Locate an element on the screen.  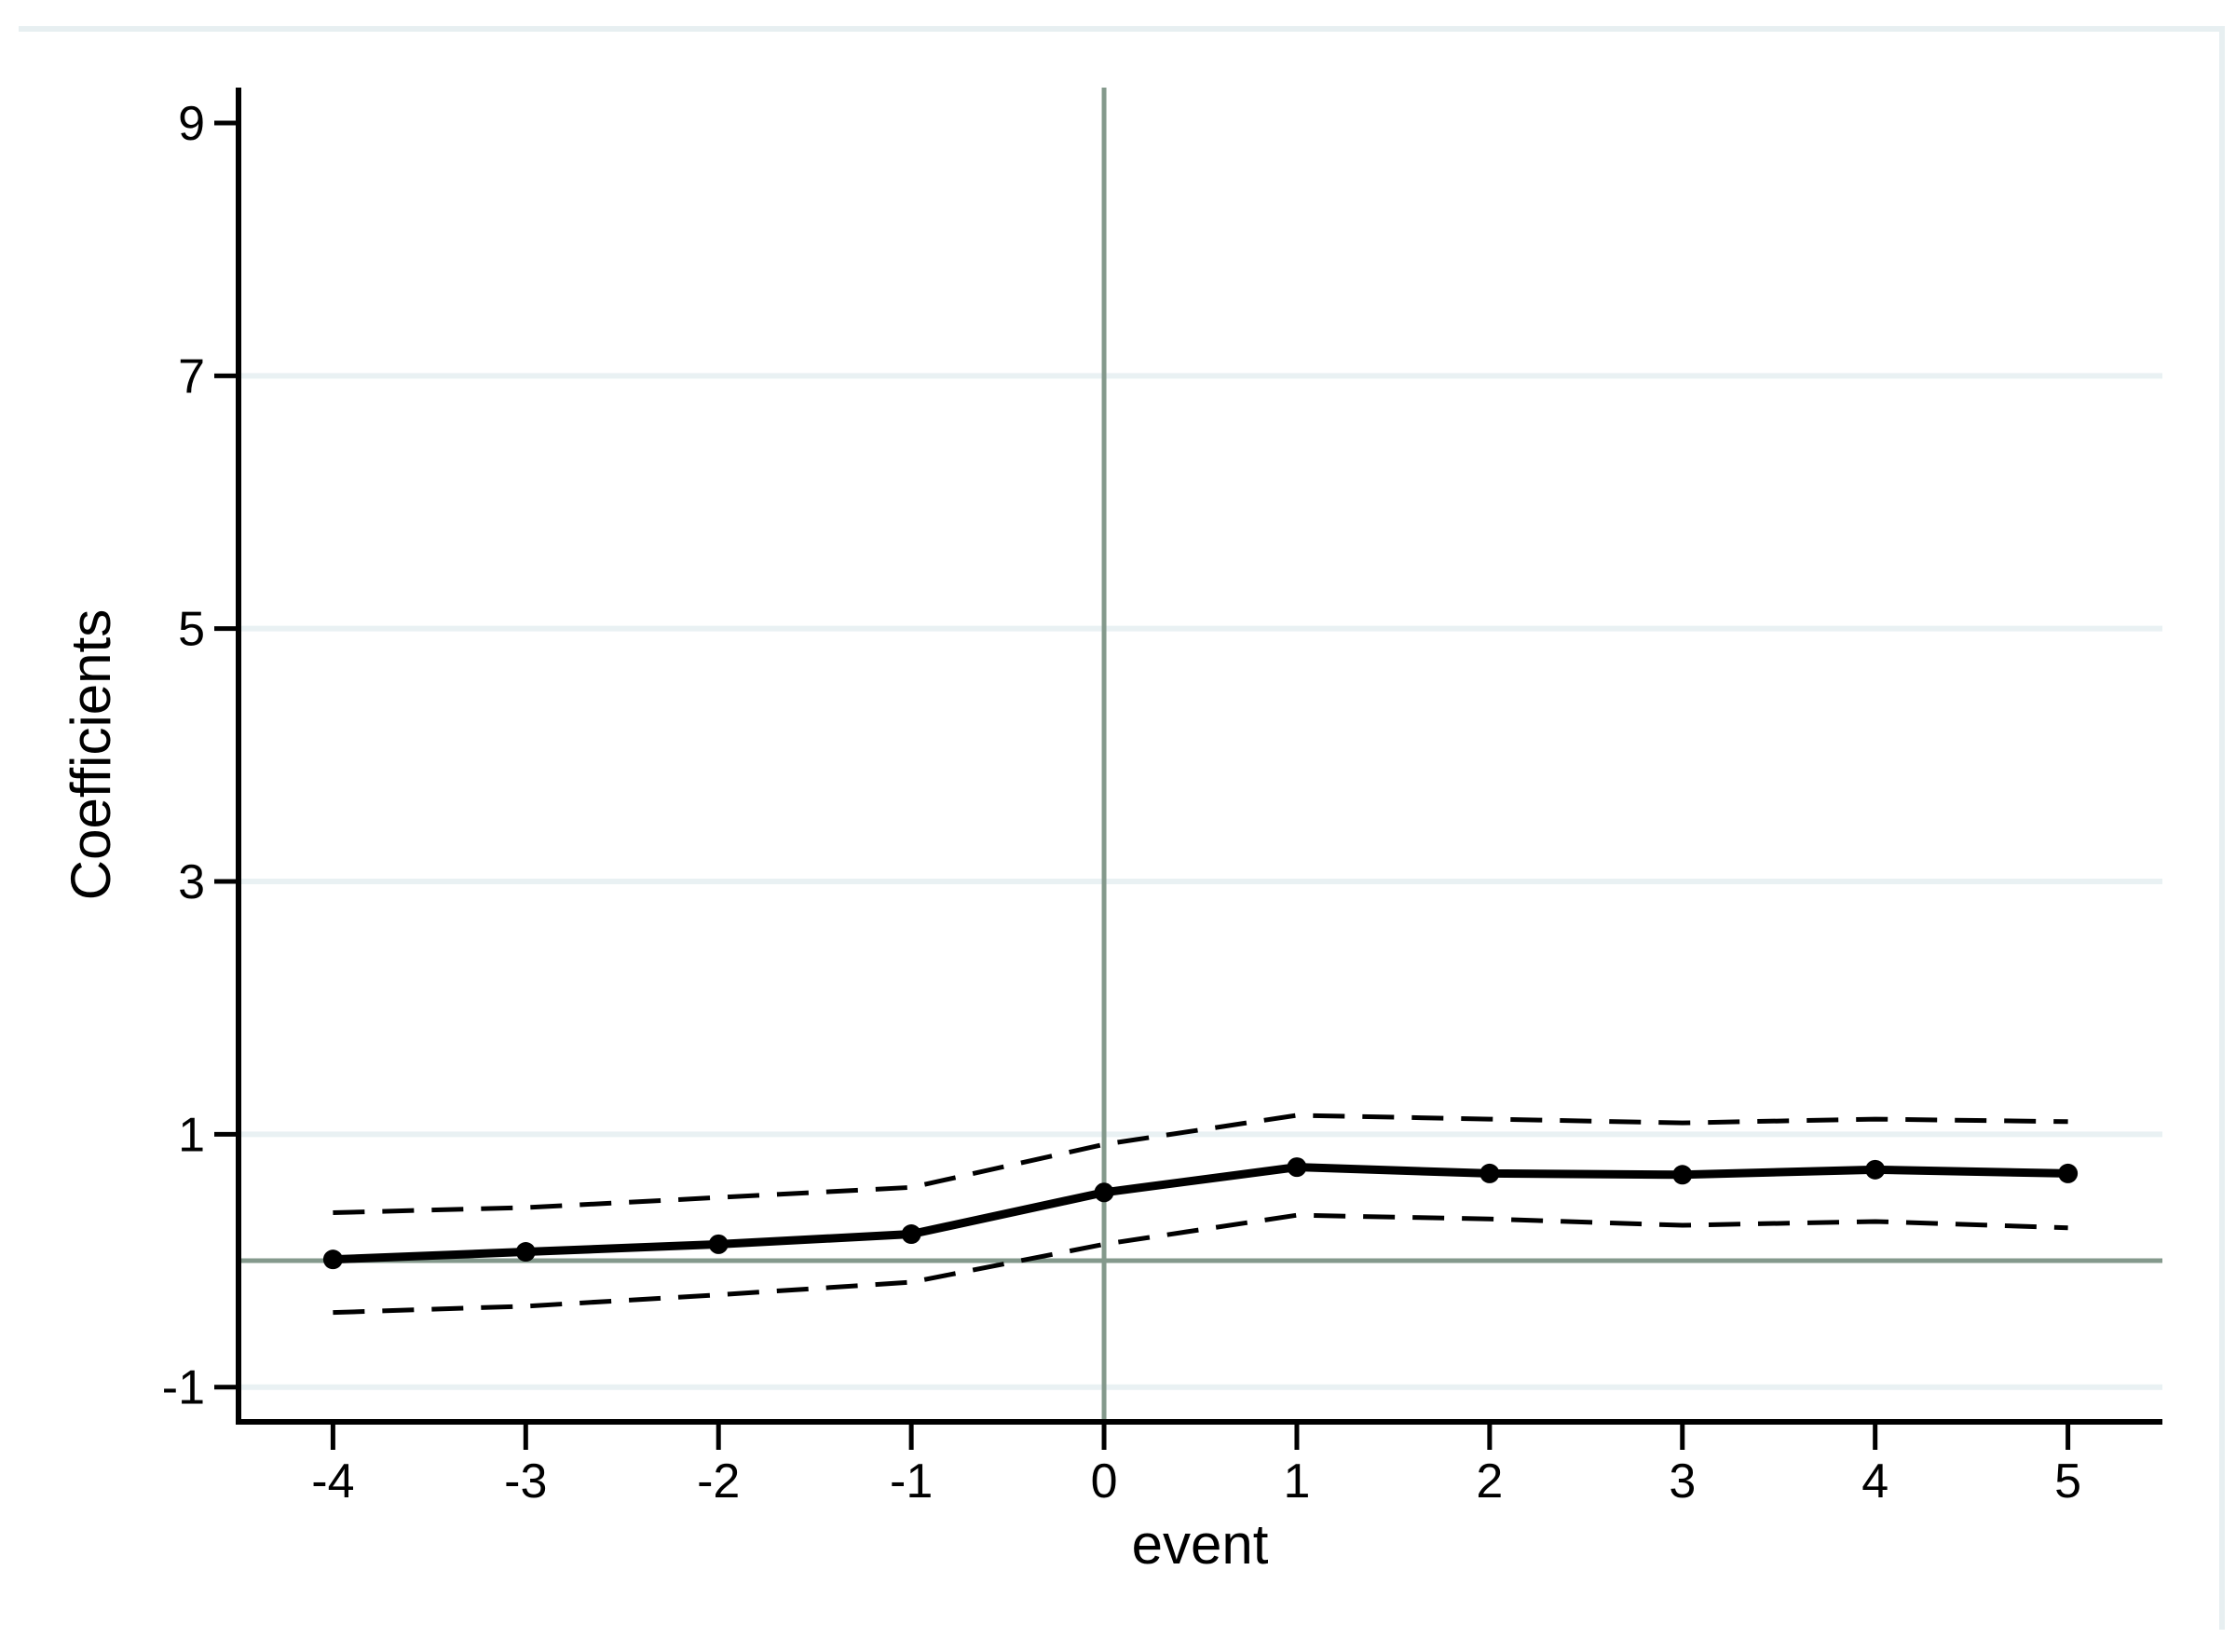
coefficients-line is located at coordinates (1200, 1213).